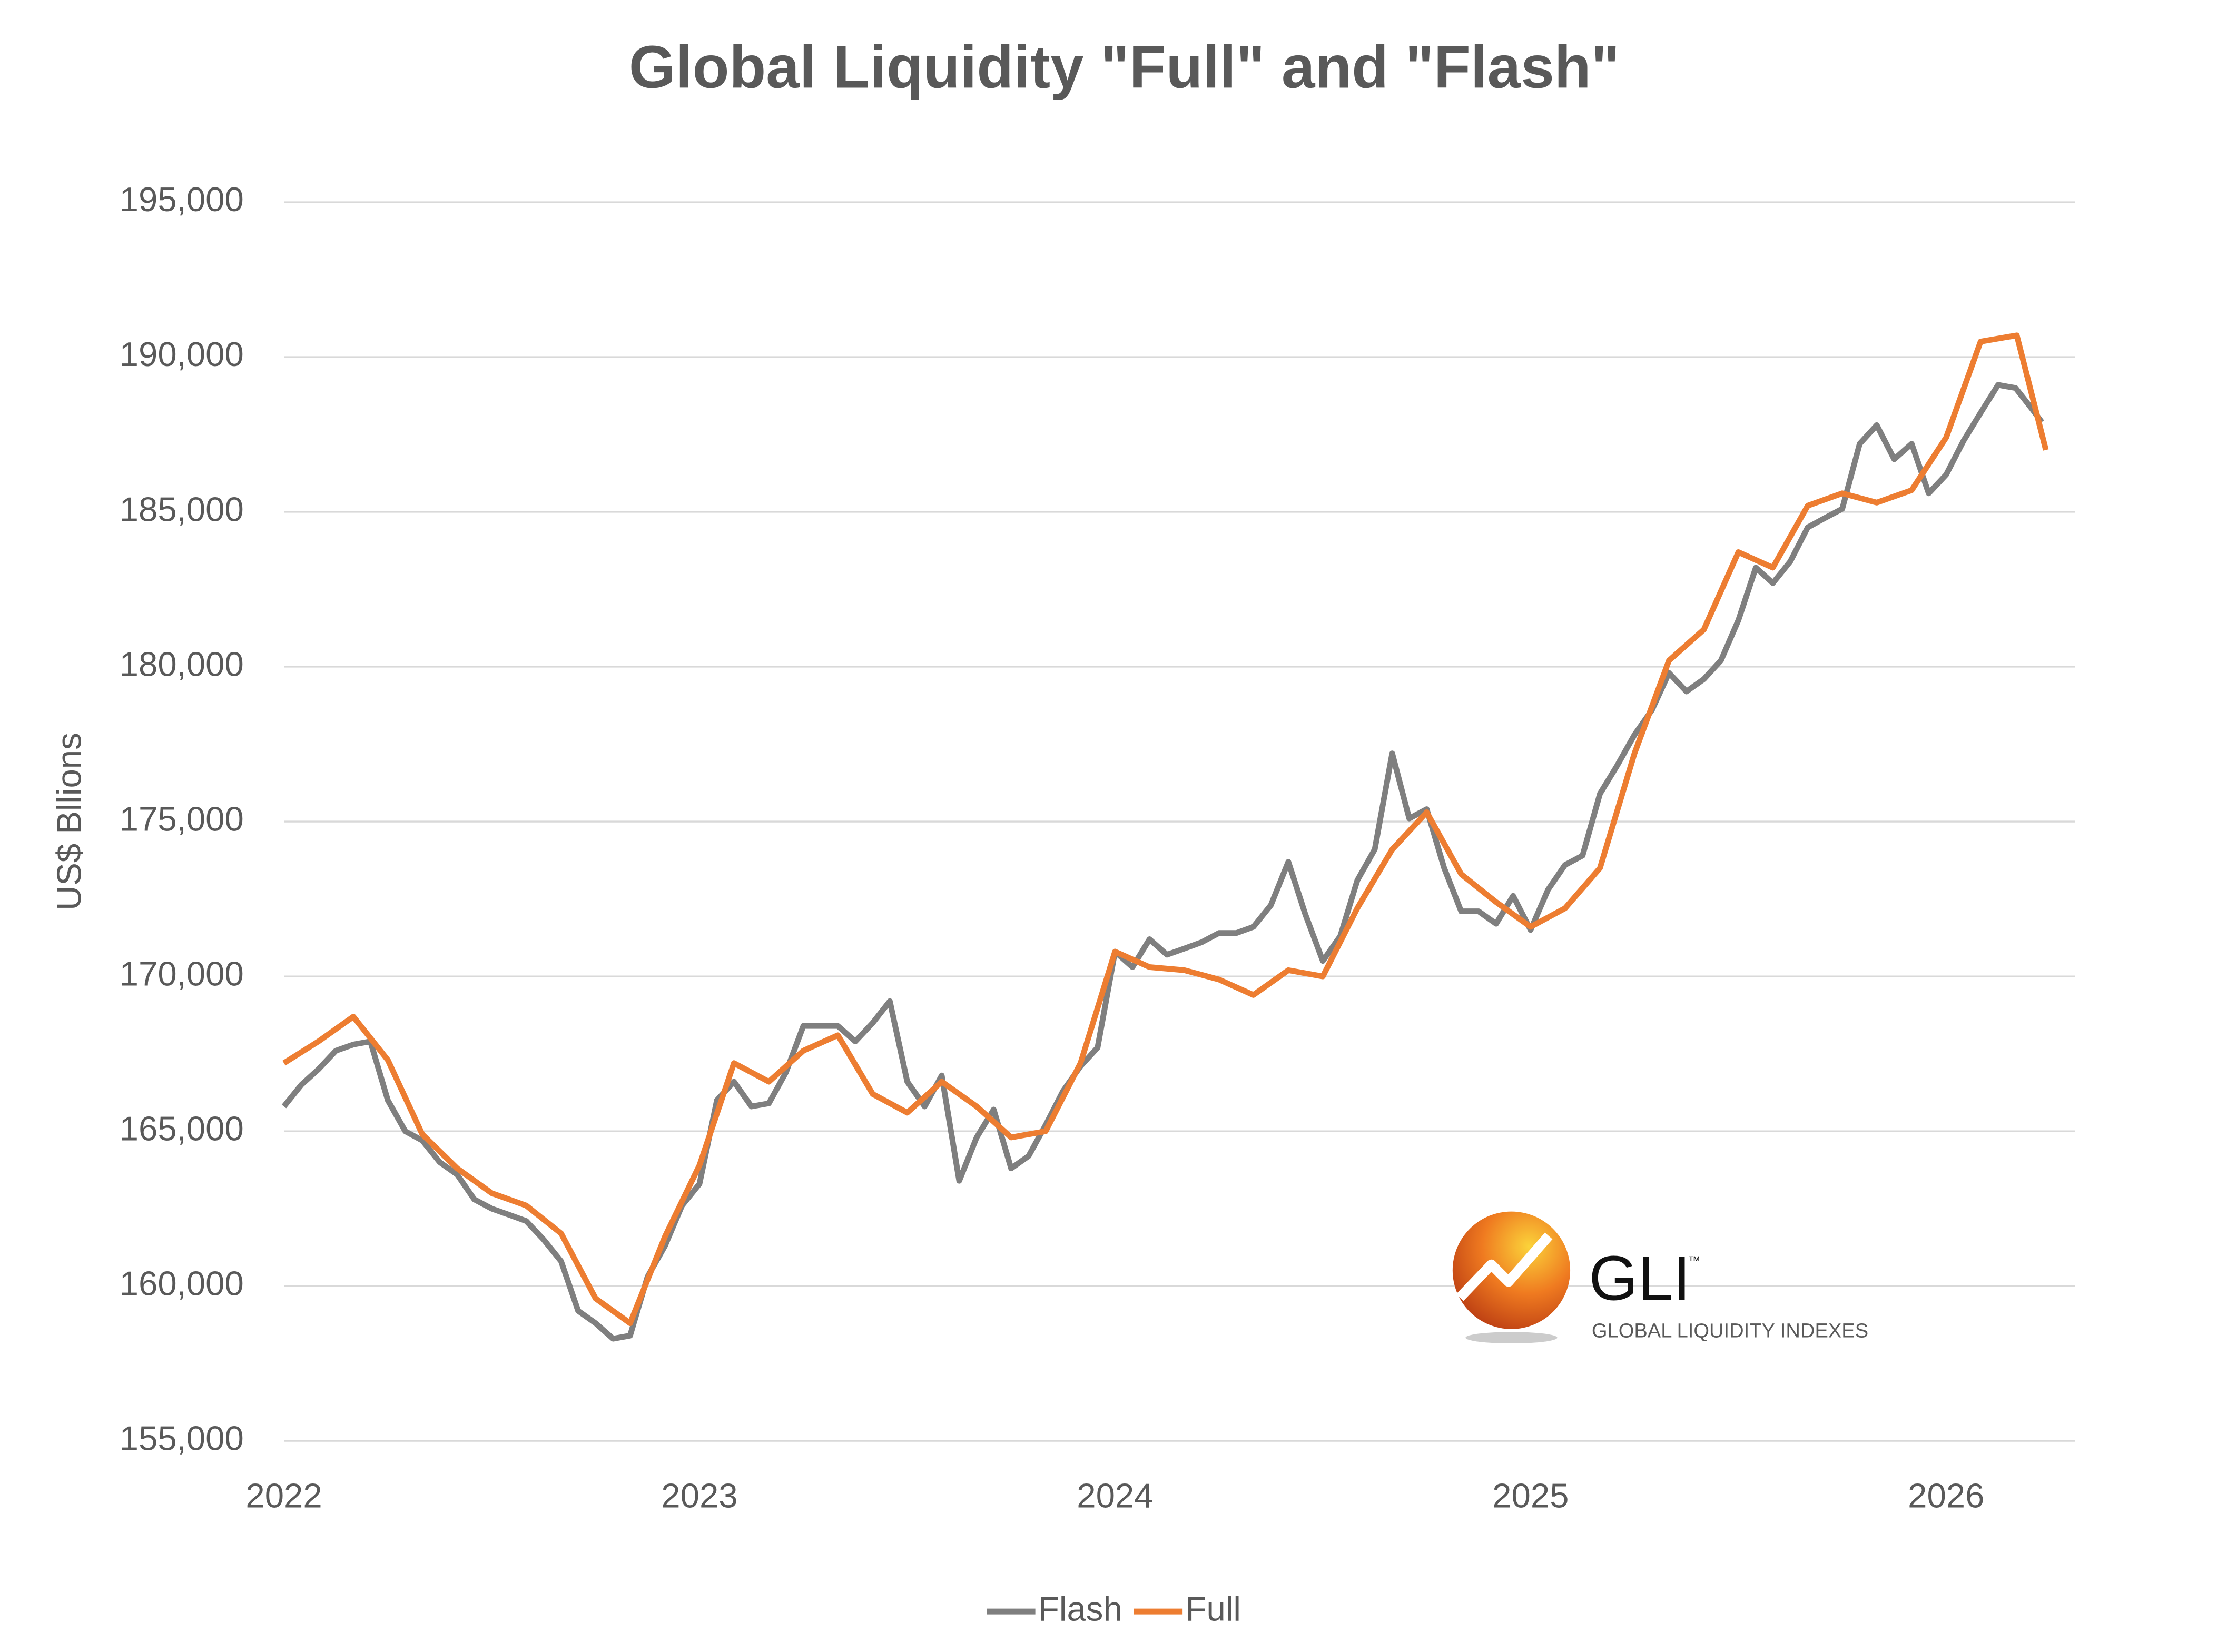  What do you see at coordinates (182, 1438) in the screenshot?
I see `y-tick-label: 155,000` at bounding box center [182, 1438].